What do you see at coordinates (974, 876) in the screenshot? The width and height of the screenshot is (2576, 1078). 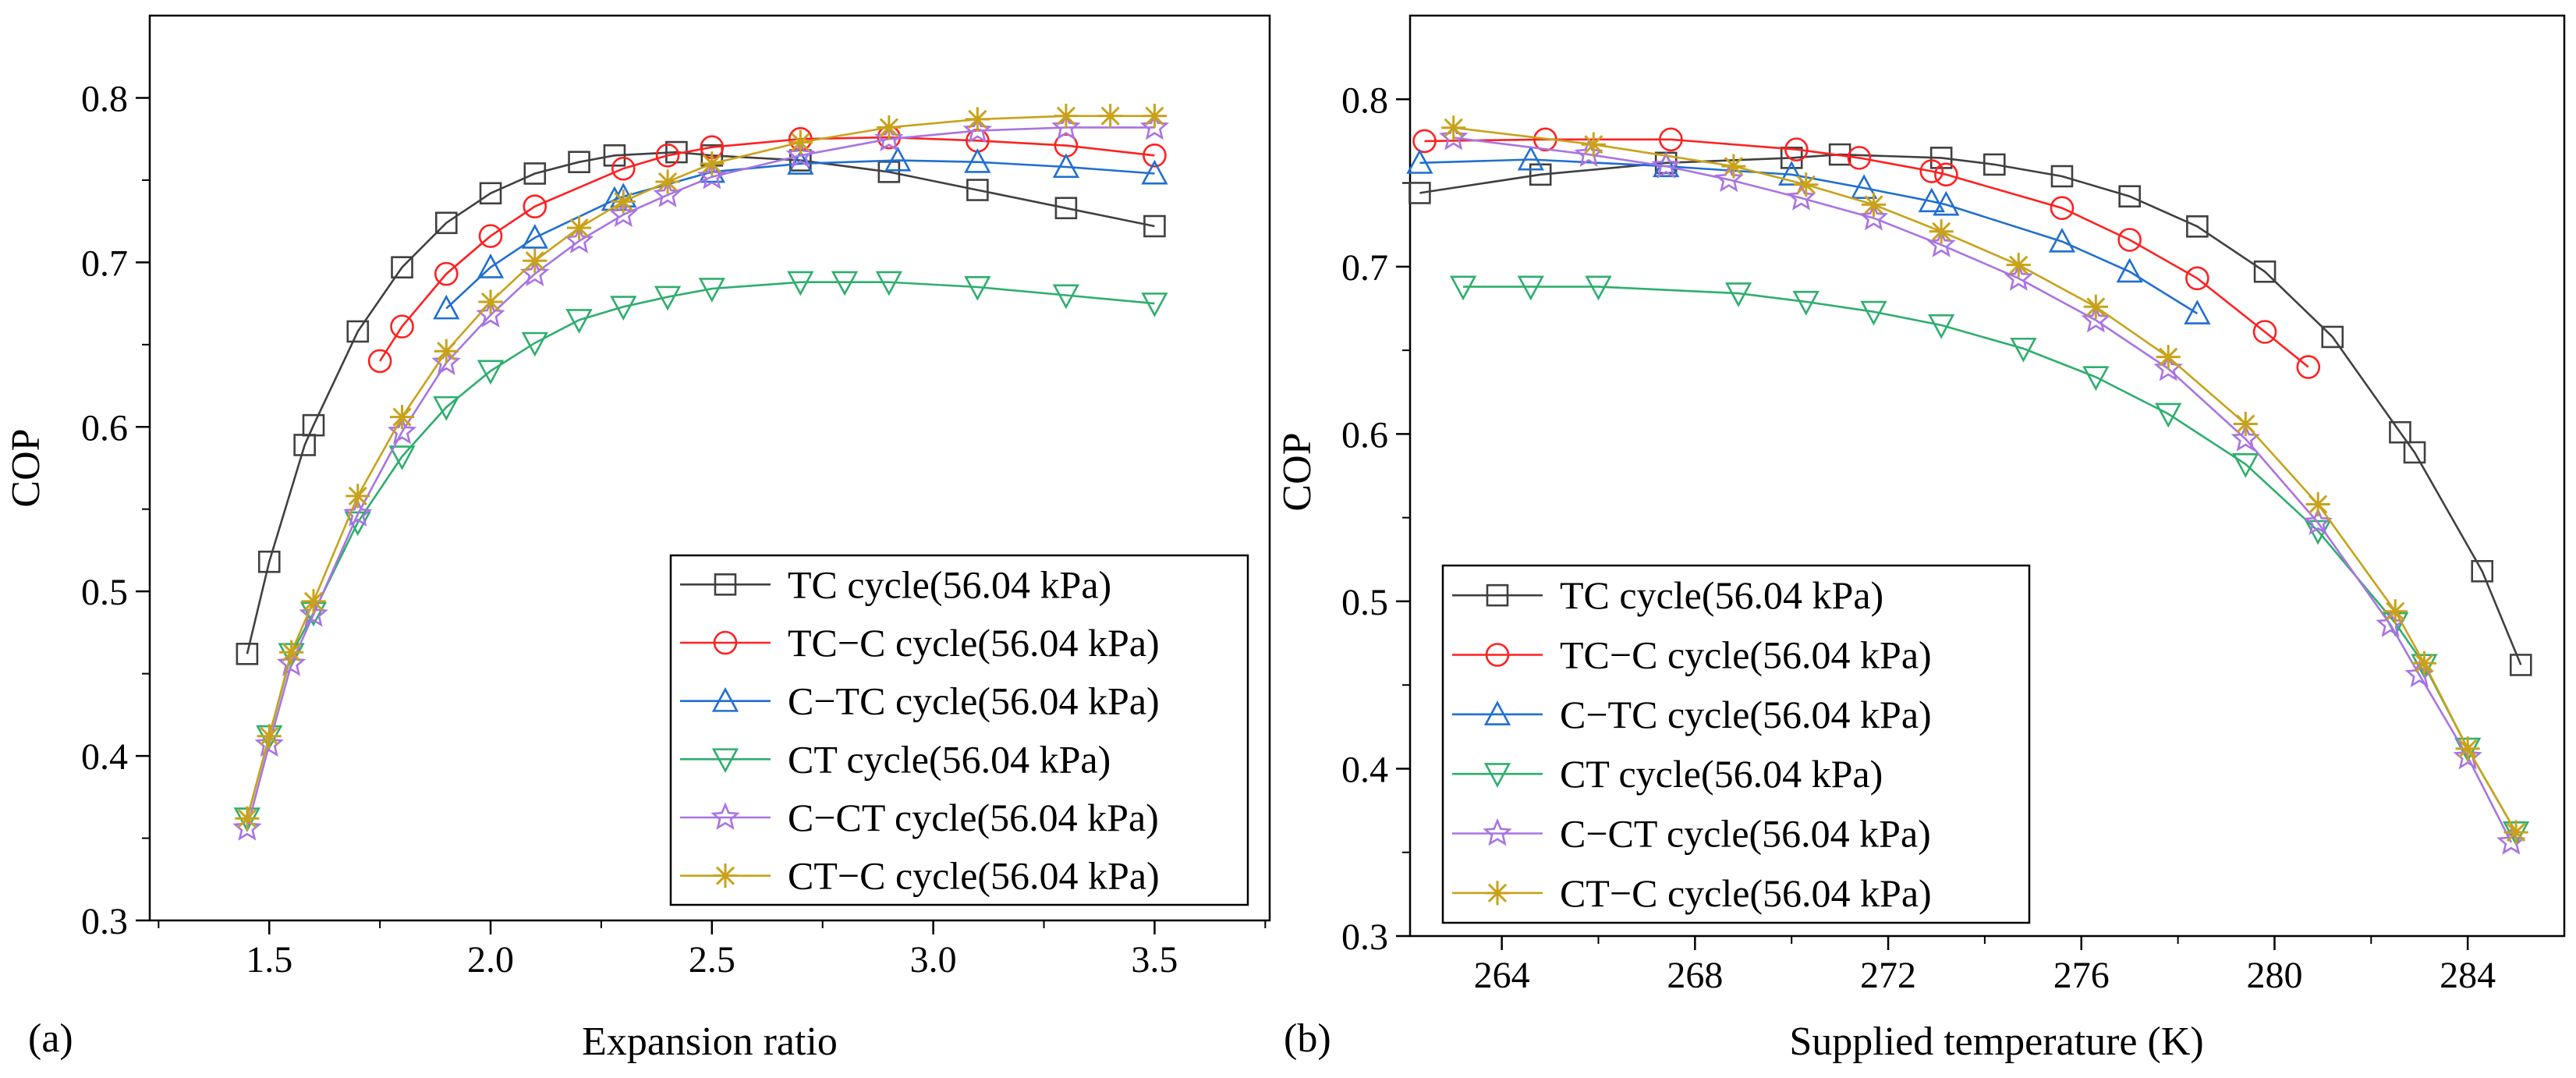 I see `legend-label: CT−C cycle(56.04 kPa)` at bounding box center [974, 876].